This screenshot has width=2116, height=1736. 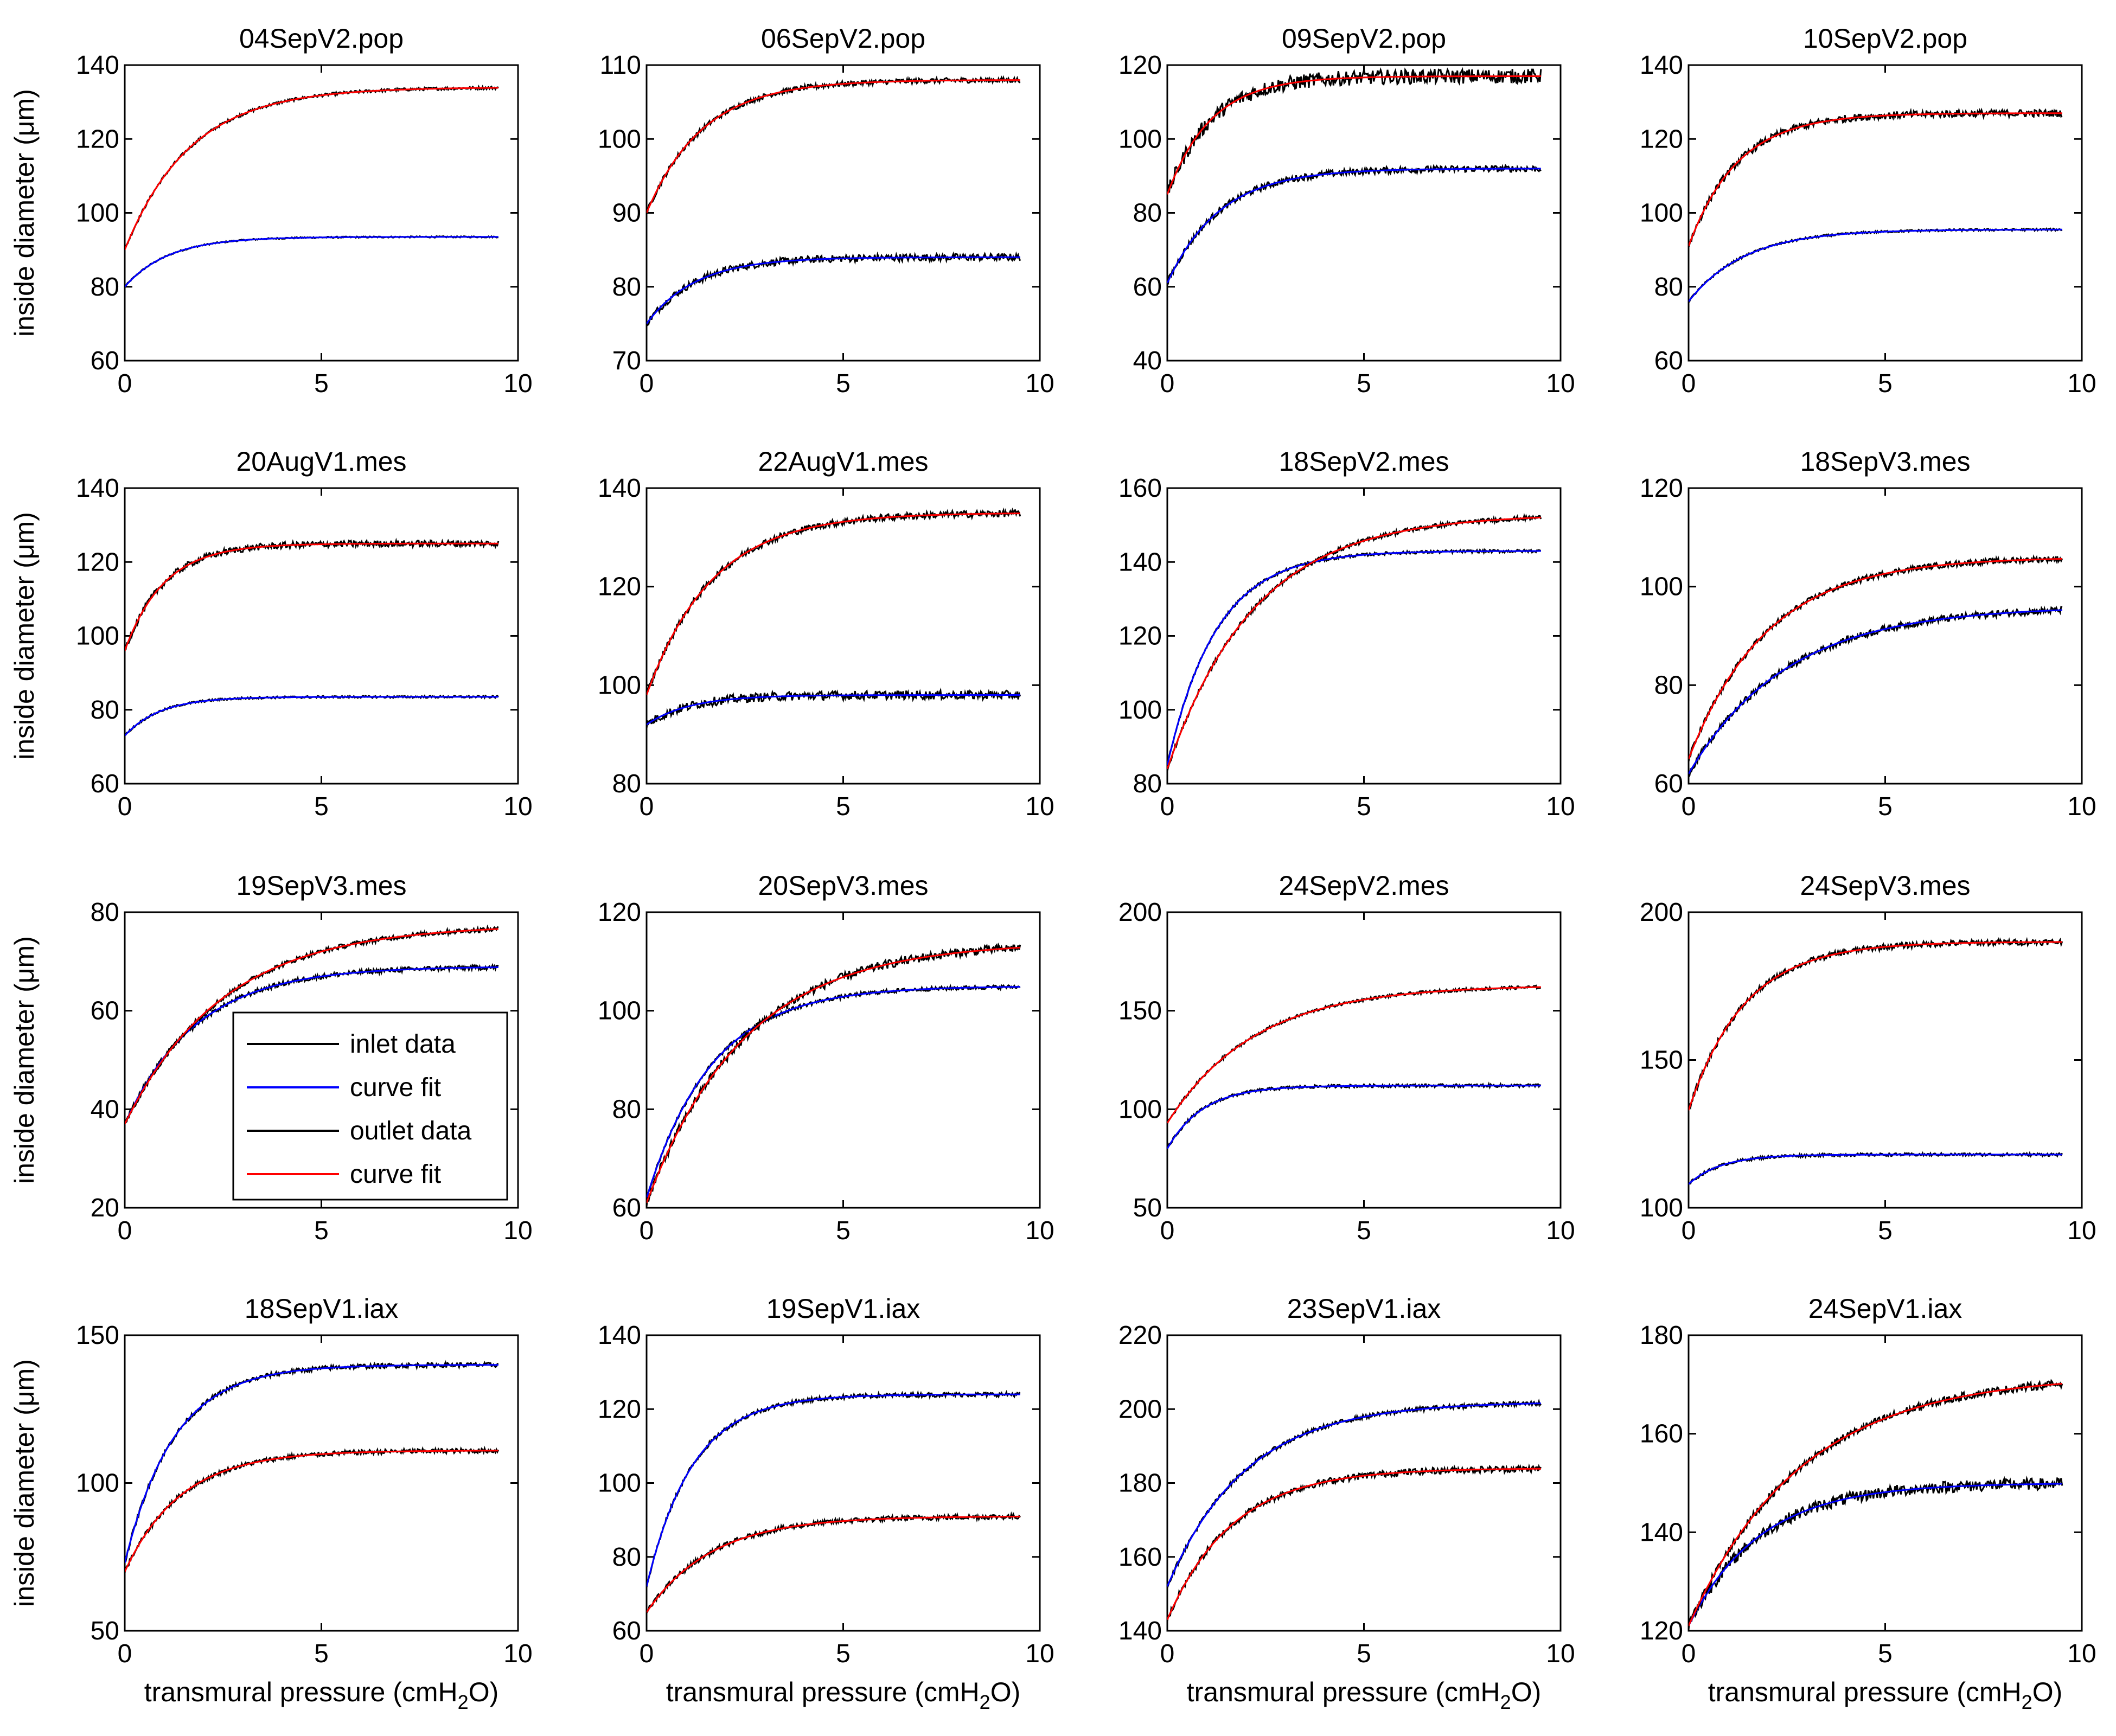 What do you see at coordinates (626, 361) in the screenshot?
I see `y-tick-label: 70` at bounding box center [626, 361].